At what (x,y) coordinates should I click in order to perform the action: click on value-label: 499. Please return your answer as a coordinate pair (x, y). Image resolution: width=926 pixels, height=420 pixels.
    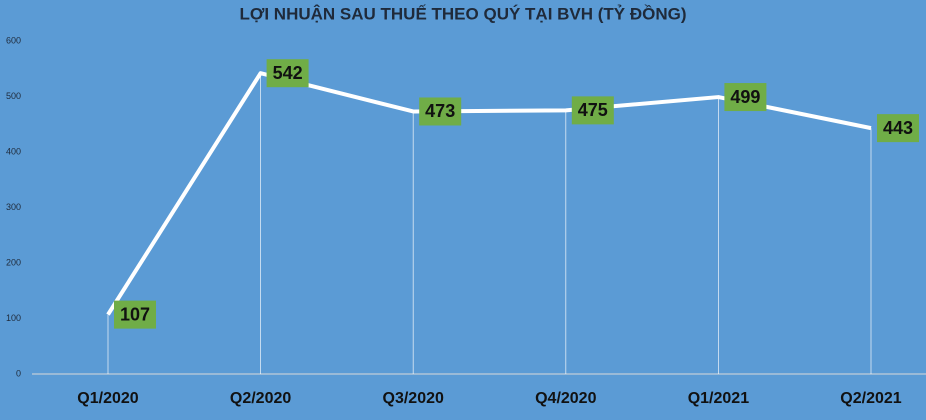
    Looking at the image, I should click on (745, 97).